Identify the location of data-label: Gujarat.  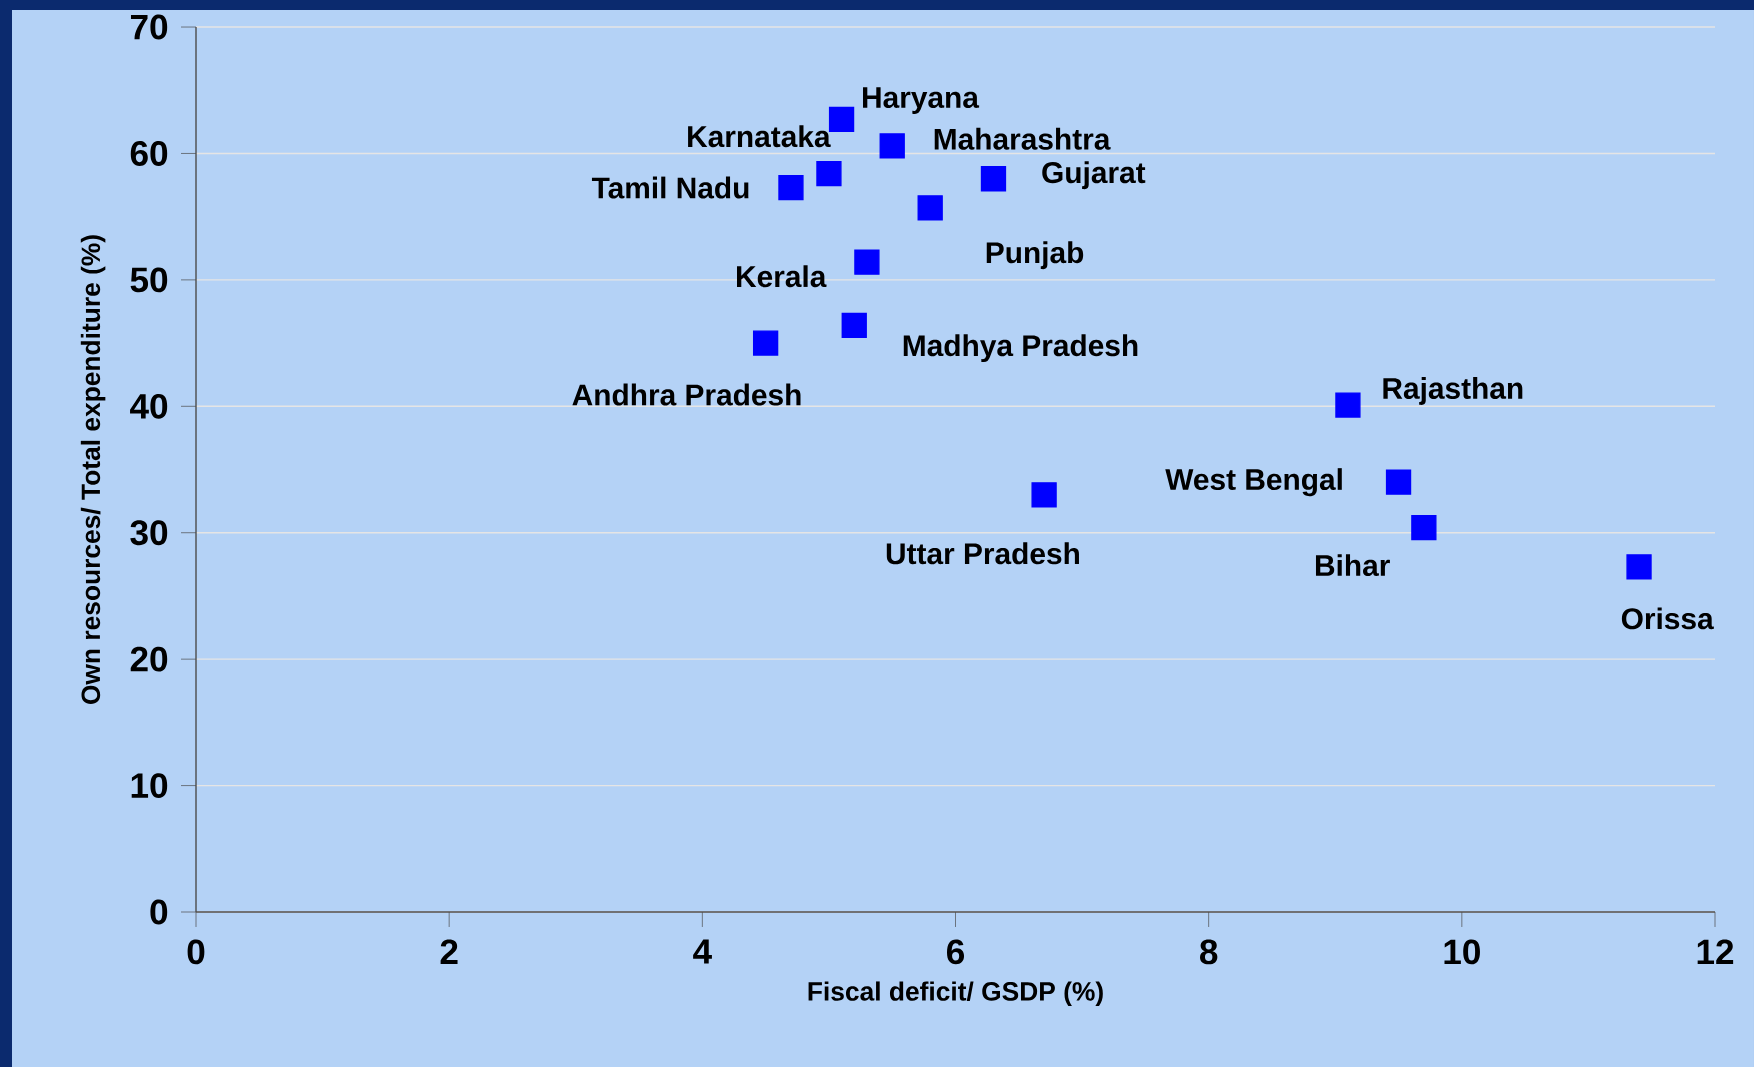
(1094, 175).